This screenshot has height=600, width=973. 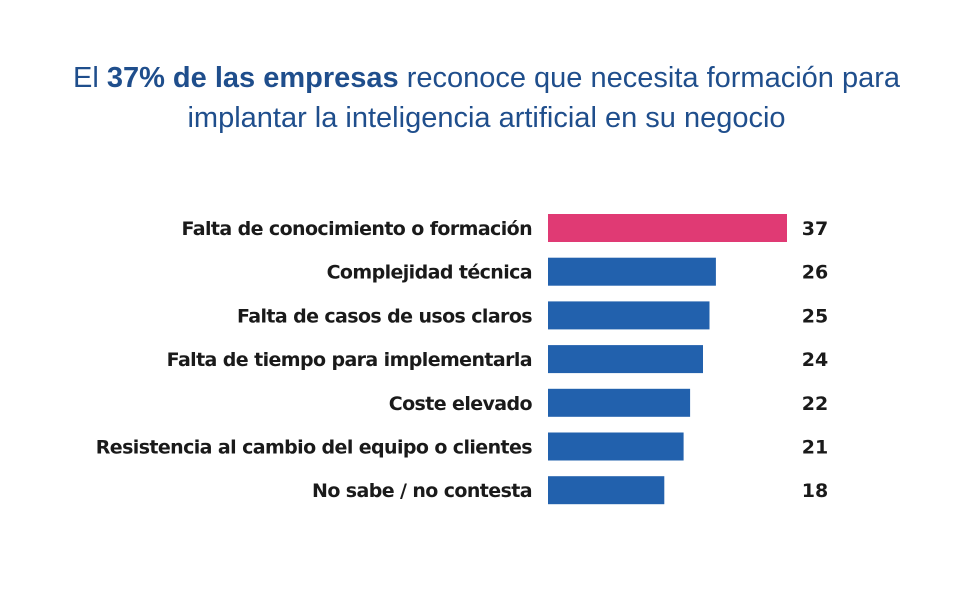 I want to click on category-label-2: Complejidad técnica, so click(x=429, y=273).